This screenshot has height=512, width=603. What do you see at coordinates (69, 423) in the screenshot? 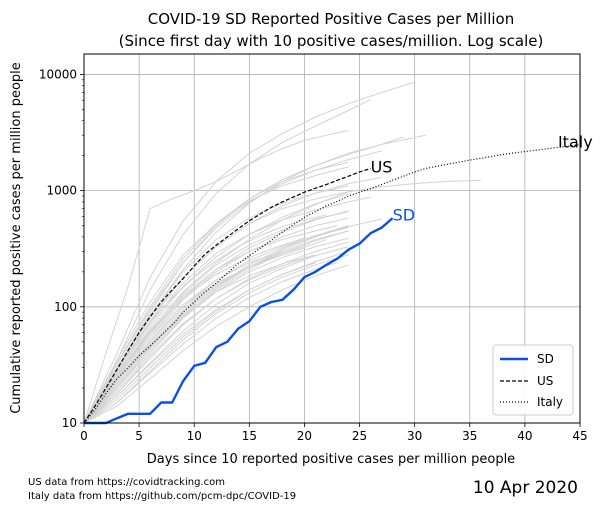
I see `y-tick-label: 10` at bounding box center [69, 423].